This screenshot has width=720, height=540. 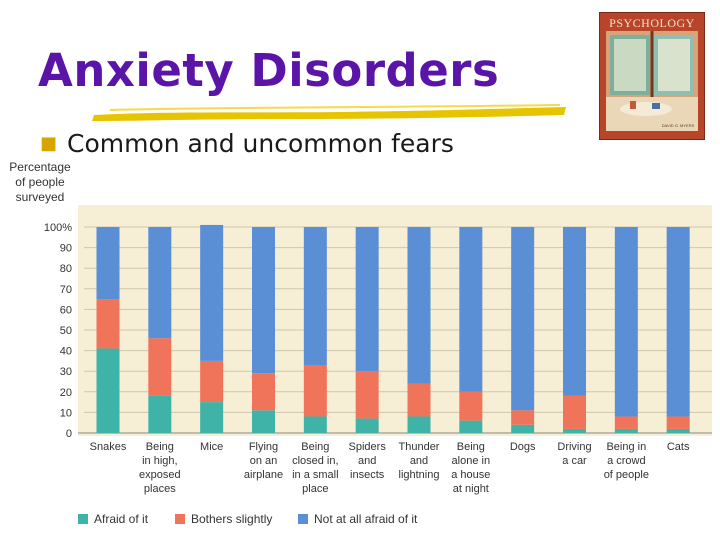 I want to click on y-axis-title: Percentage of people surveyed, so click(x=40, y=182).